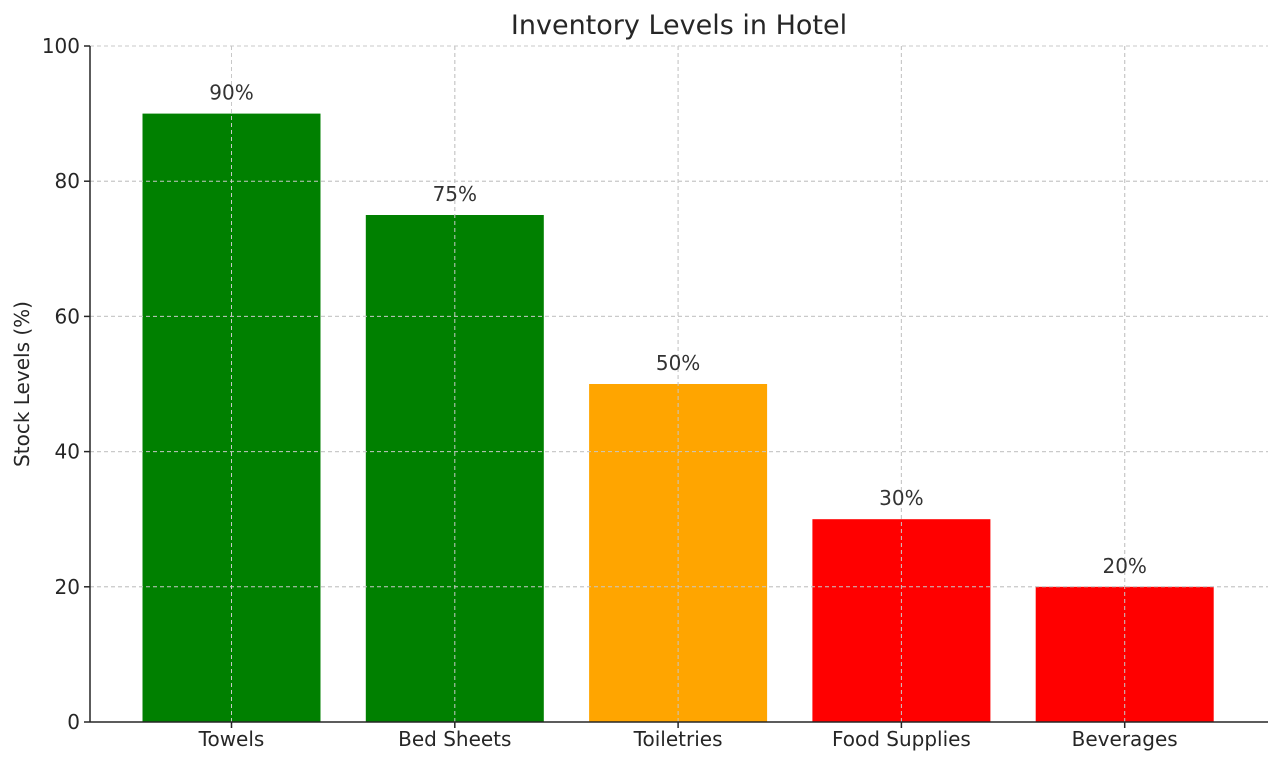 Image resolution: width=1280 pixels, height=763 pixels. I want to click on x-tick-label: Food Supplies, so click(901, 739).